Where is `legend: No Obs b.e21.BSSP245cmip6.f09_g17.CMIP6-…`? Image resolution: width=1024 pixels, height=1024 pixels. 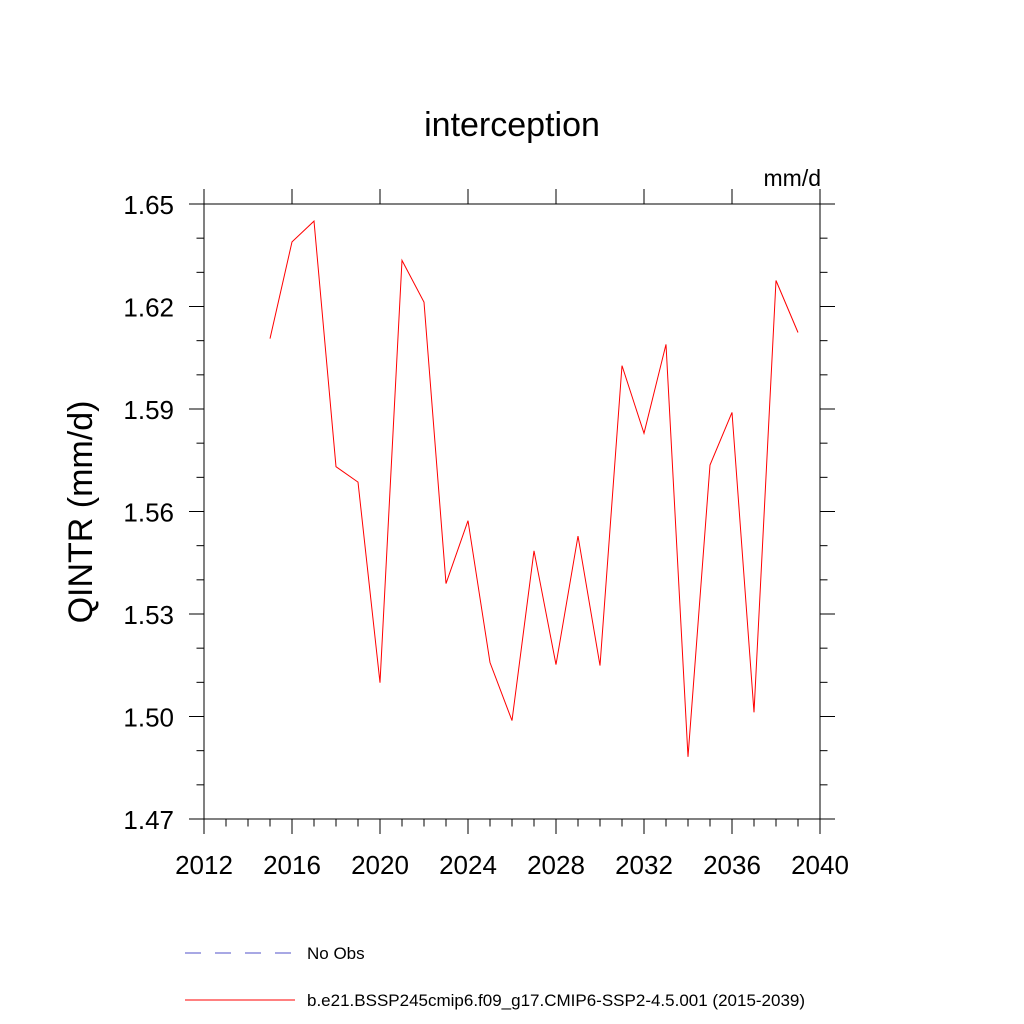 legend: No Obs b.e21.BSSP245cmip6.f09_g17.CMIP6-… is located at coordinates (495, 977).